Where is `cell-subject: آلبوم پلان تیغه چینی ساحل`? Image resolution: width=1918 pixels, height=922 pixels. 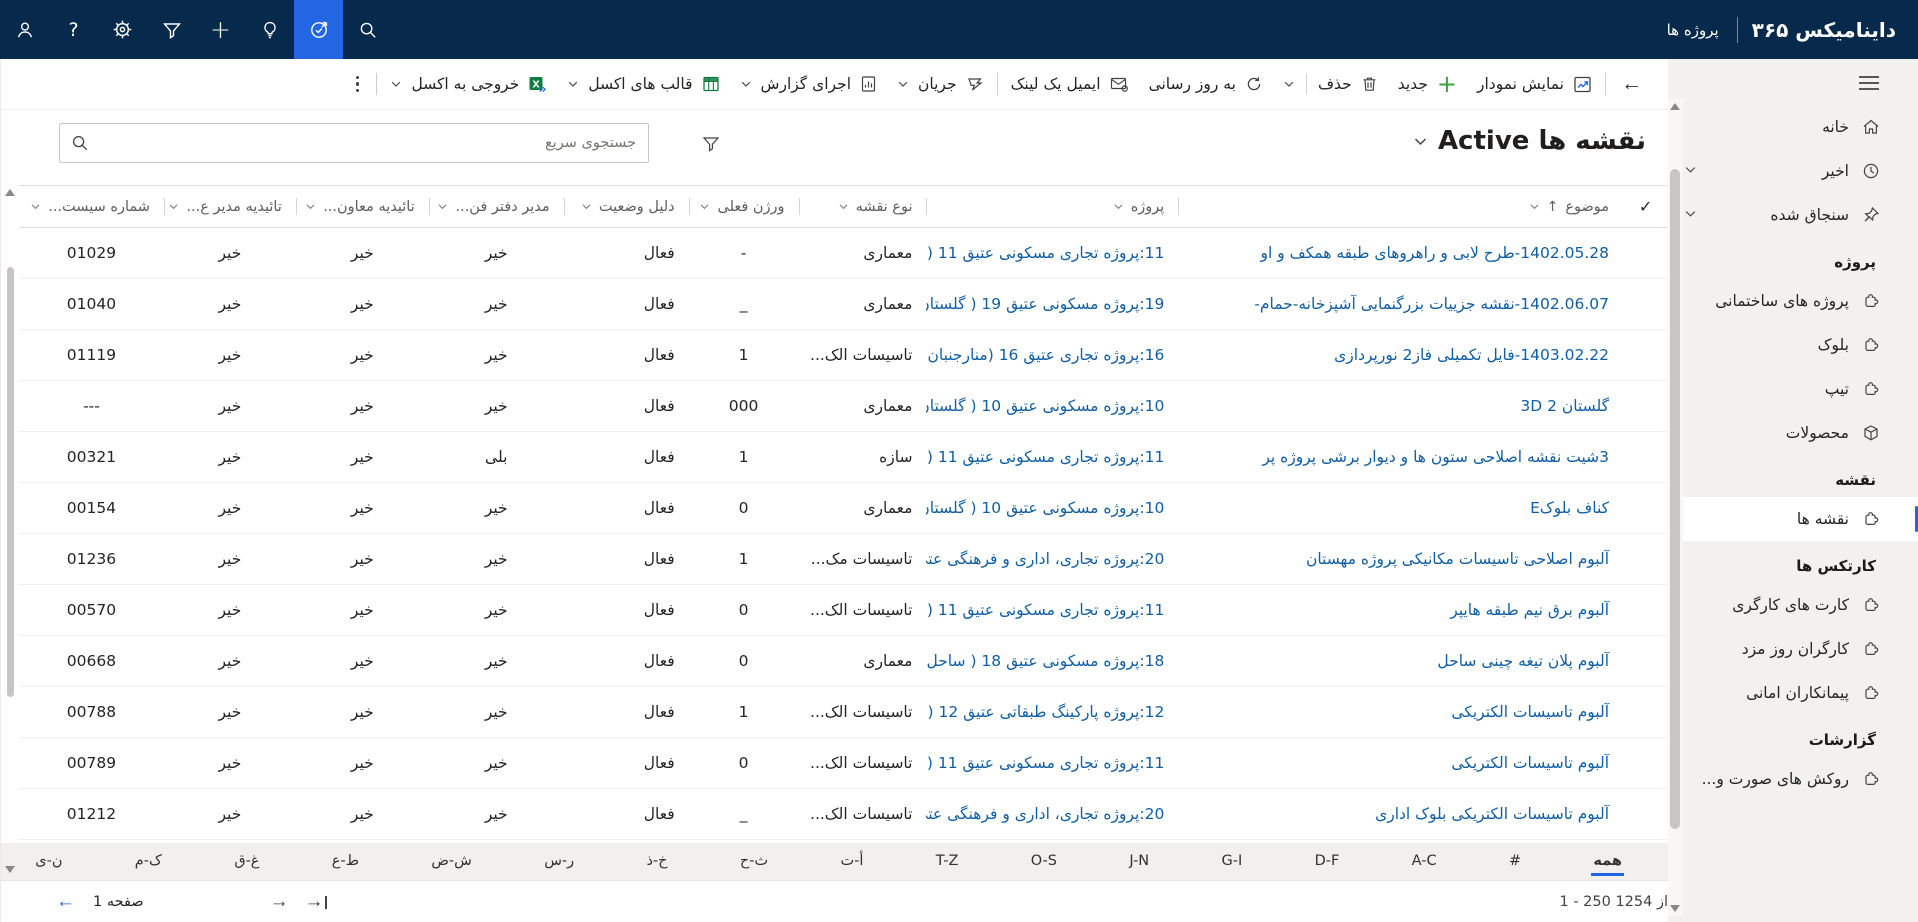 cell-subject: آلبوم پلان تیغه چینی ساحل is located at coordinates (1523, 661).